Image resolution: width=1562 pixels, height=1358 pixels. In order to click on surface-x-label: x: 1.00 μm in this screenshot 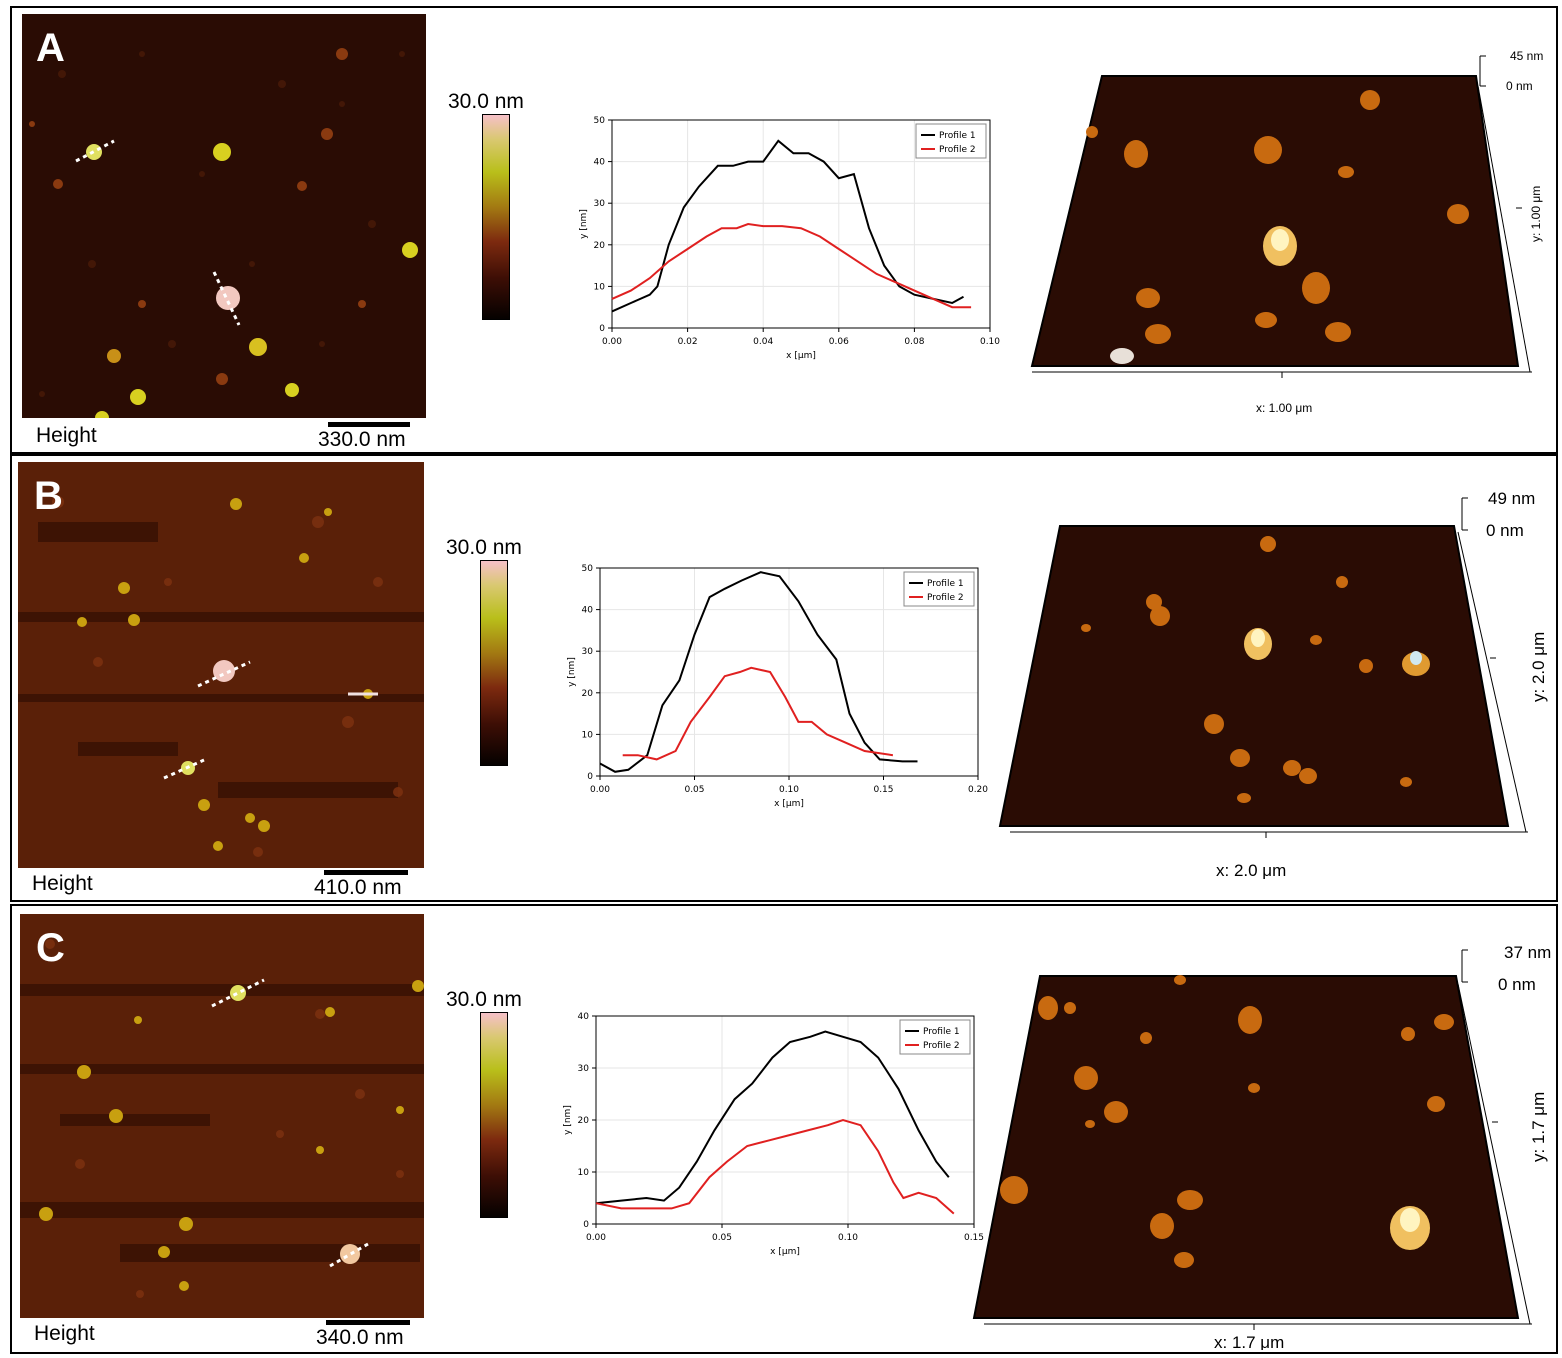, I will do `click(1284, 408)`.